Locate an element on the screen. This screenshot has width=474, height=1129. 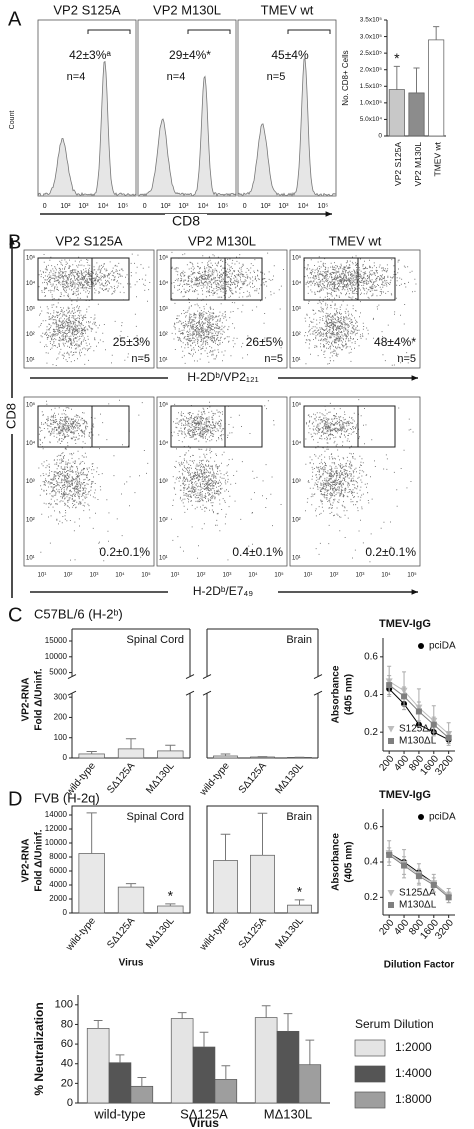
histogram is located at coordinates (287, 128).